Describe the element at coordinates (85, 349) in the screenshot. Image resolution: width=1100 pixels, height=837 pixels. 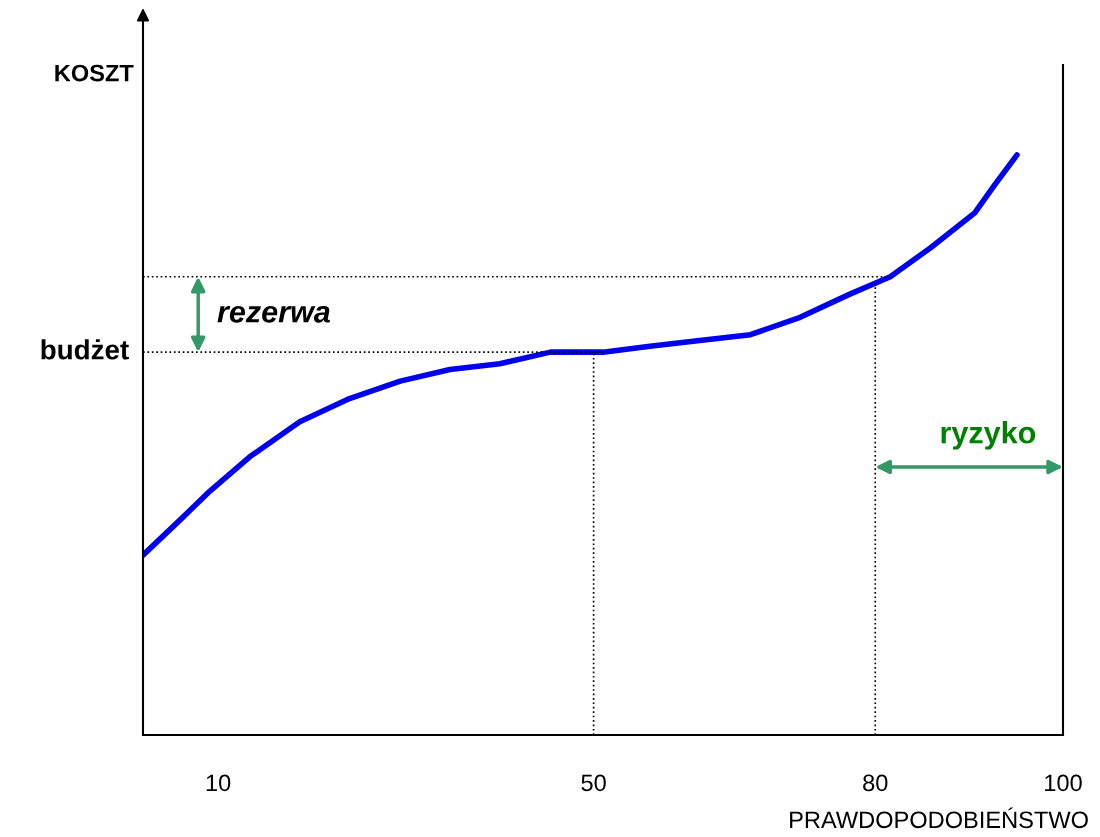
I see `ref-line-label: budżet` at that location.